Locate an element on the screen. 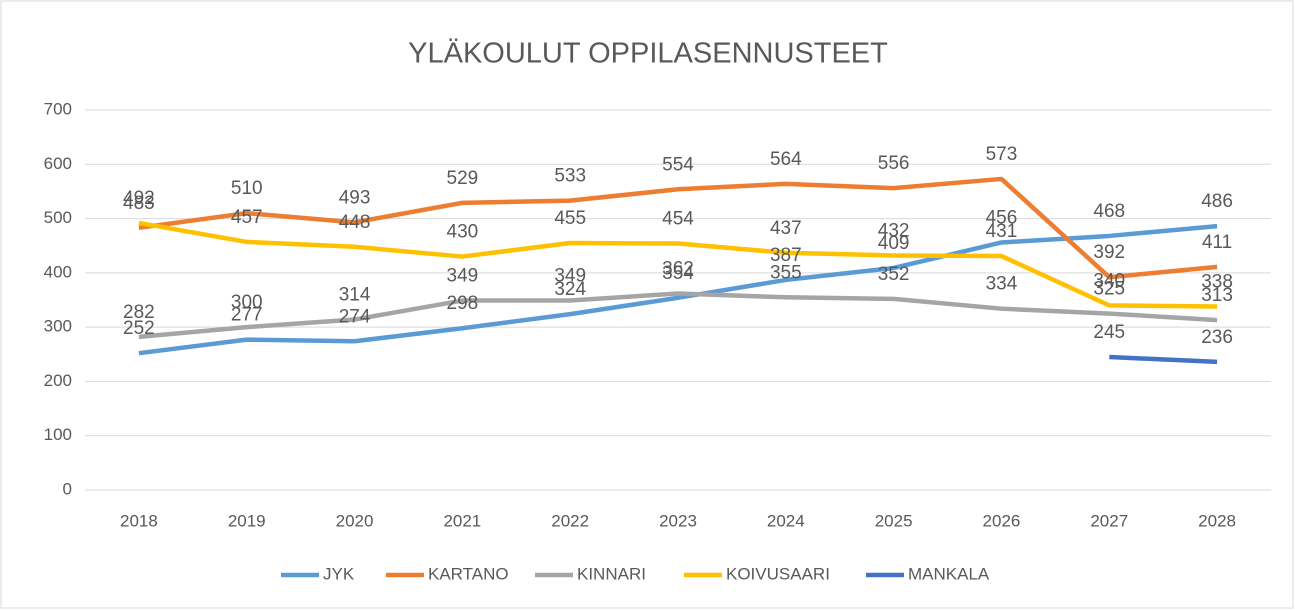  y-tick-label: 200 is located at coordinates (58, 380).